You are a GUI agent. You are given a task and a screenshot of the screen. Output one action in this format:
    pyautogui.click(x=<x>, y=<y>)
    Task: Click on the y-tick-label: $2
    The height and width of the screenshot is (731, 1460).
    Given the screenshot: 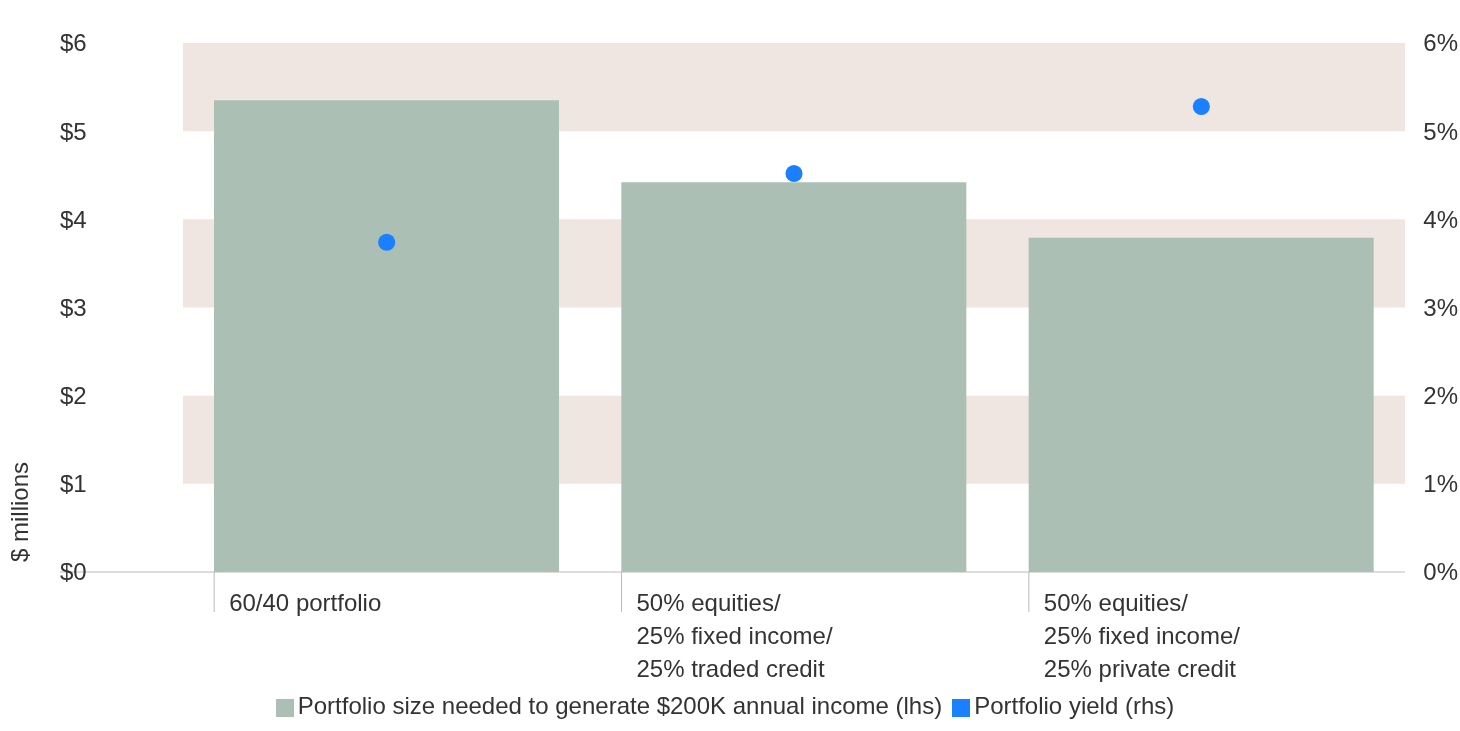 What is the action you would take?
    pyautogui.click(x=73, y=396)
    